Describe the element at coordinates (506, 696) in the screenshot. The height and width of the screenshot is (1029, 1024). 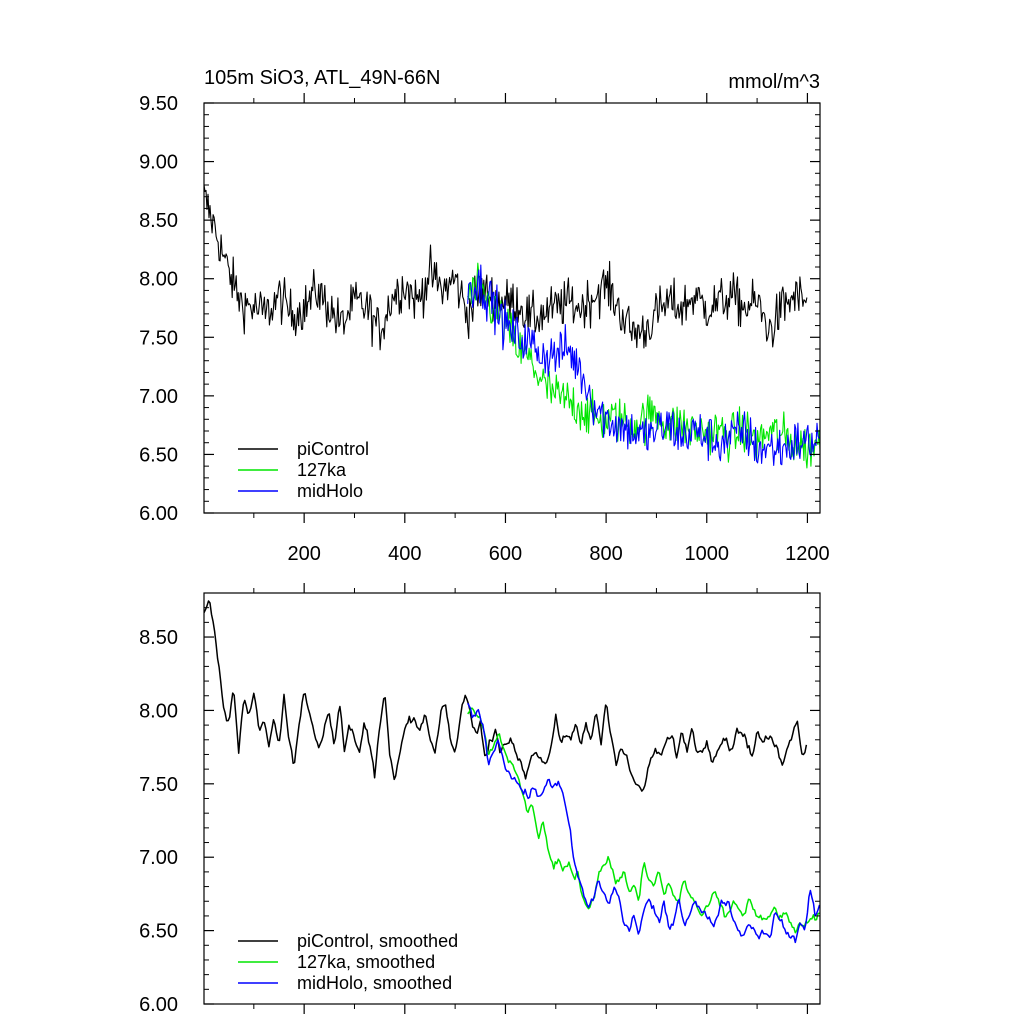
I see `series-line-picontrol-smoothed` at that location.